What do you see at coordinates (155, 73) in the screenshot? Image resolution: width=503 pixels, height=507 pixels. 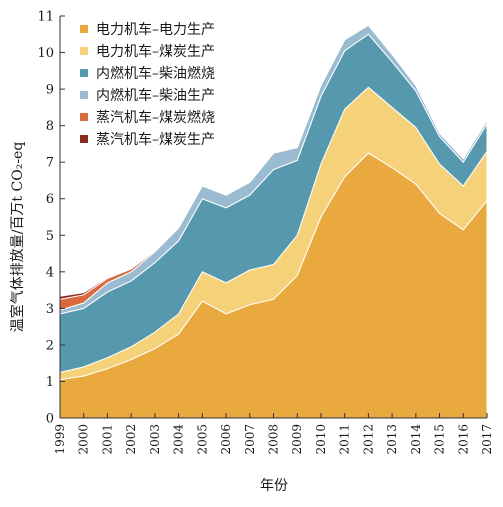 I see `legend-label-3: 内燃机车–柴油燃烧` at bounding box center [155, 73].